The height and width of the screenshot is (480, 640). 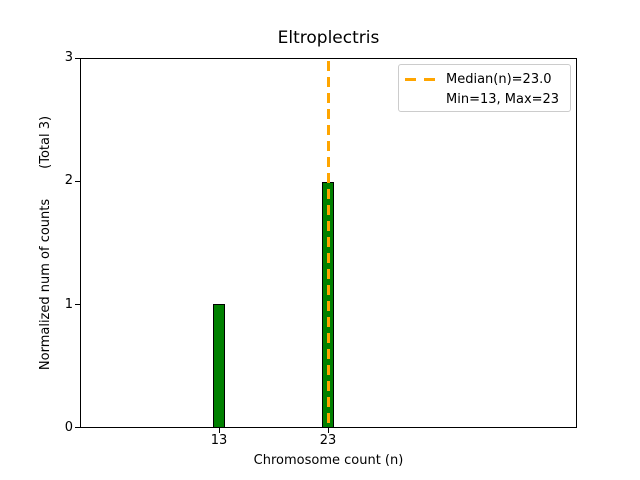 What do you see at coordinates (503, 99) in the screenshot?
I see `legend-minmax-label: Min=13, Max=23` at bounding box center [503, 99].